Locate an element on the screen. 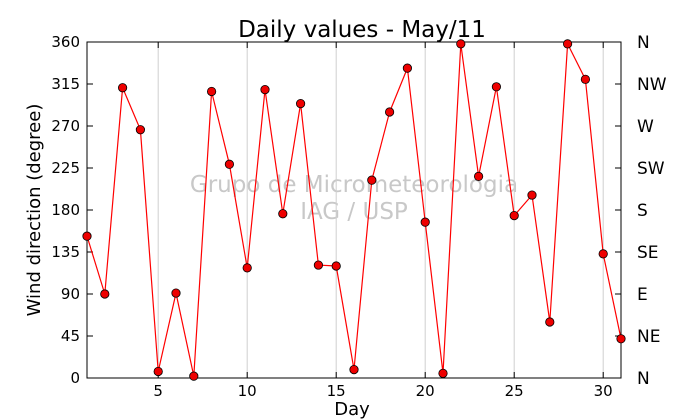 Image resolution: width=690 pixels, height=420 pixels. y-tick-label: 225 is located at coordinates (65, 168).